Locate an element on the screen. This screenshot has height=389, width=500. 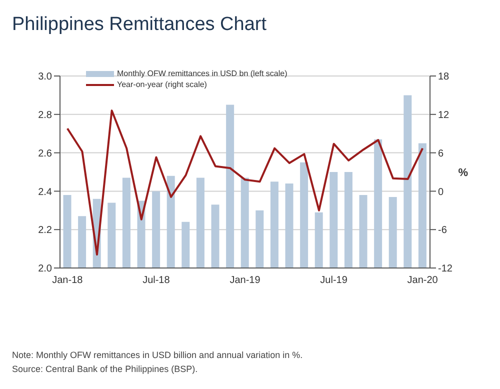
y2-tick-label: -6 is located at coordinates (443, 230).